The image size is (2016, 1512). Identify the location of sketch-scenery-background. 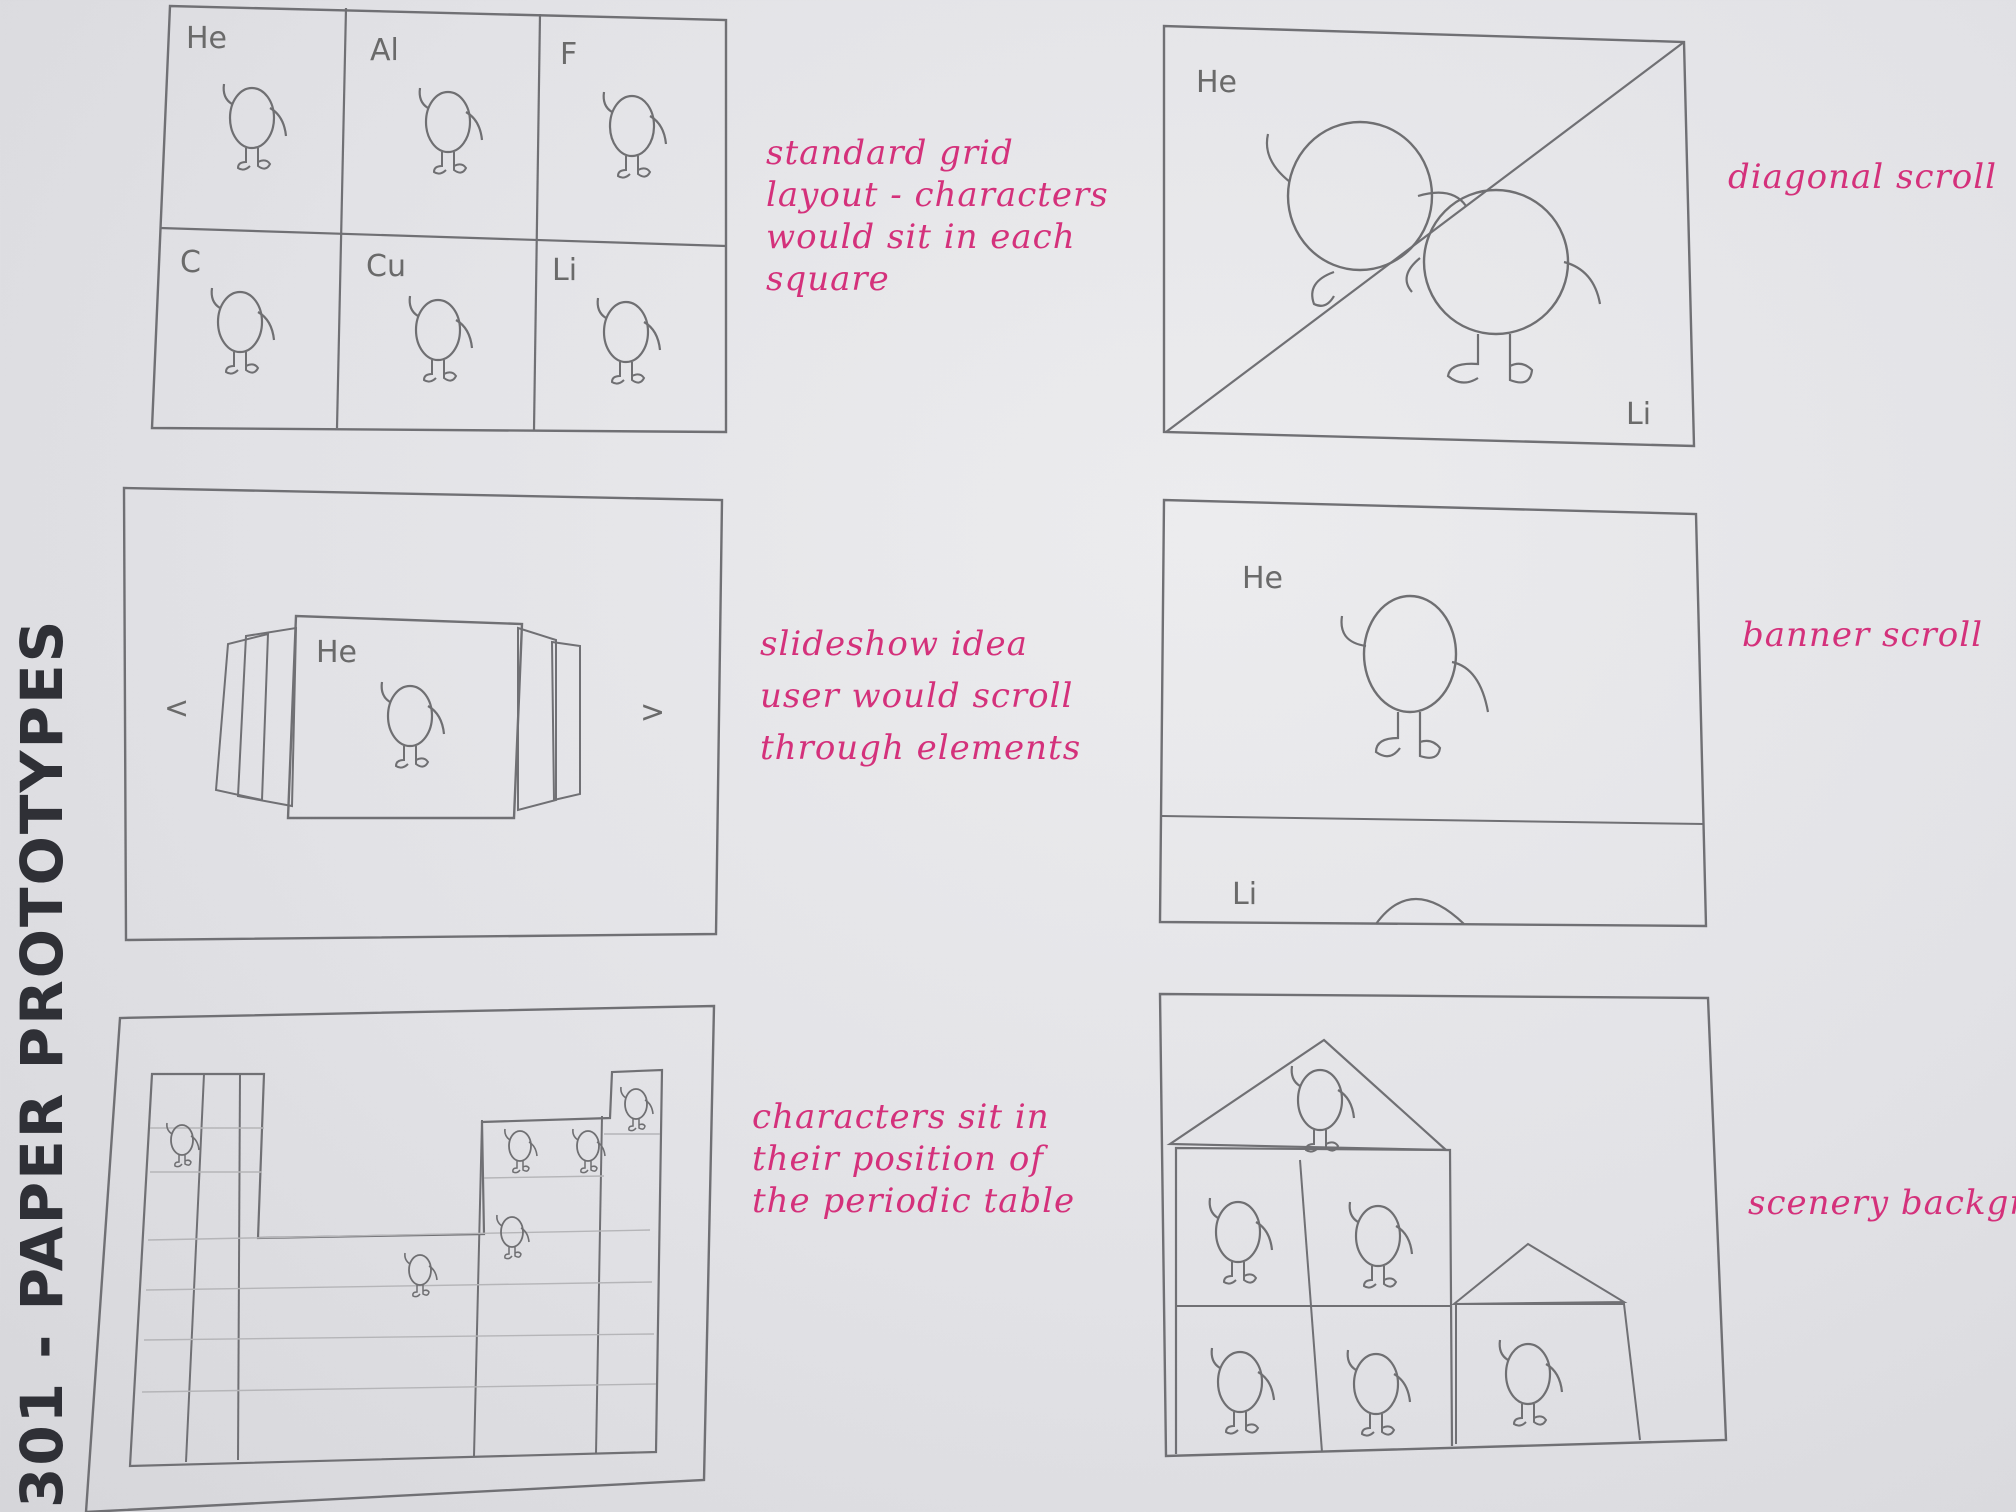
(1443, 1225).